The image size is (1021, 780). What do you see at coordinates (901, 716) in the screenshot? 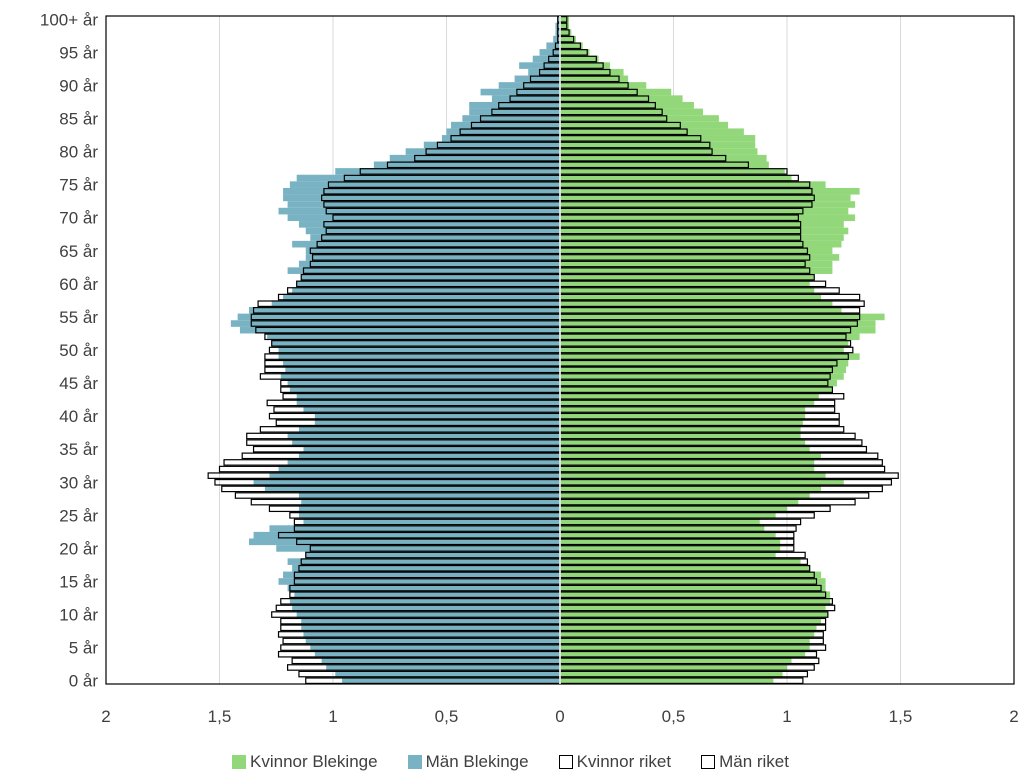
I see `x-tick-label: 1,5` at bounding box center [901, 716].